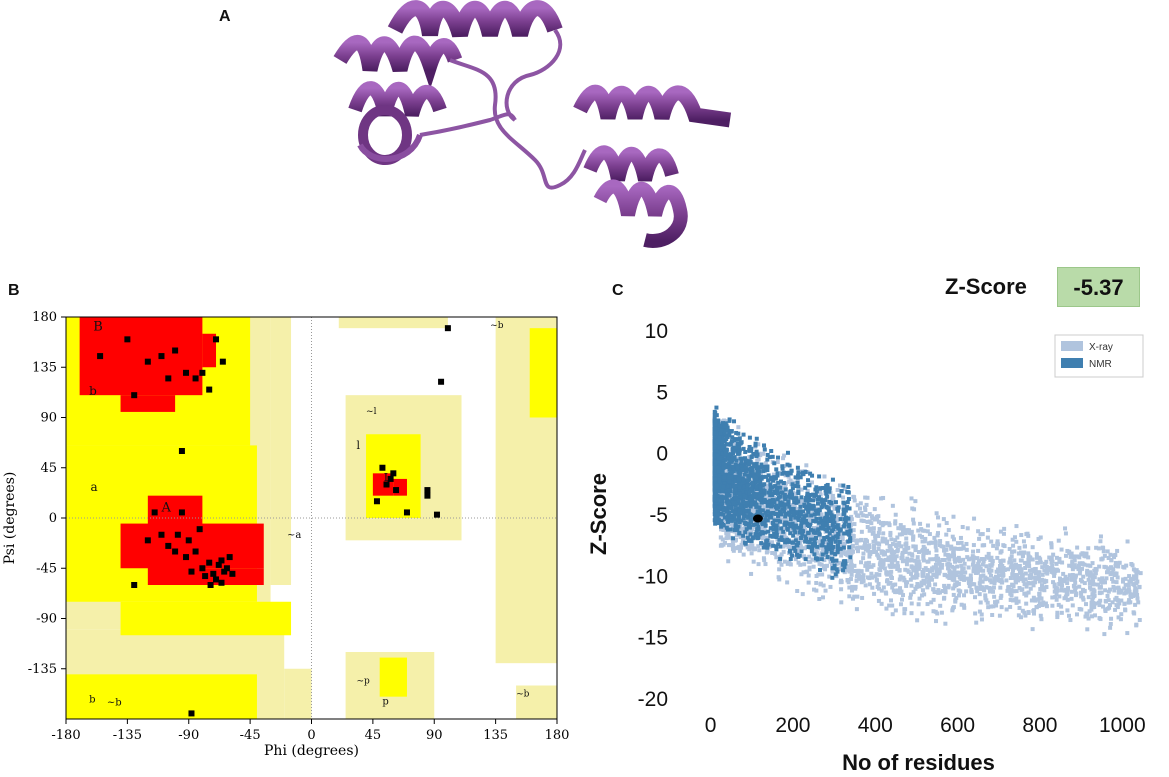 This screenshot has width=1169, height=777. I want to click on rama-x-tick-label: 135, so click(495, 735).